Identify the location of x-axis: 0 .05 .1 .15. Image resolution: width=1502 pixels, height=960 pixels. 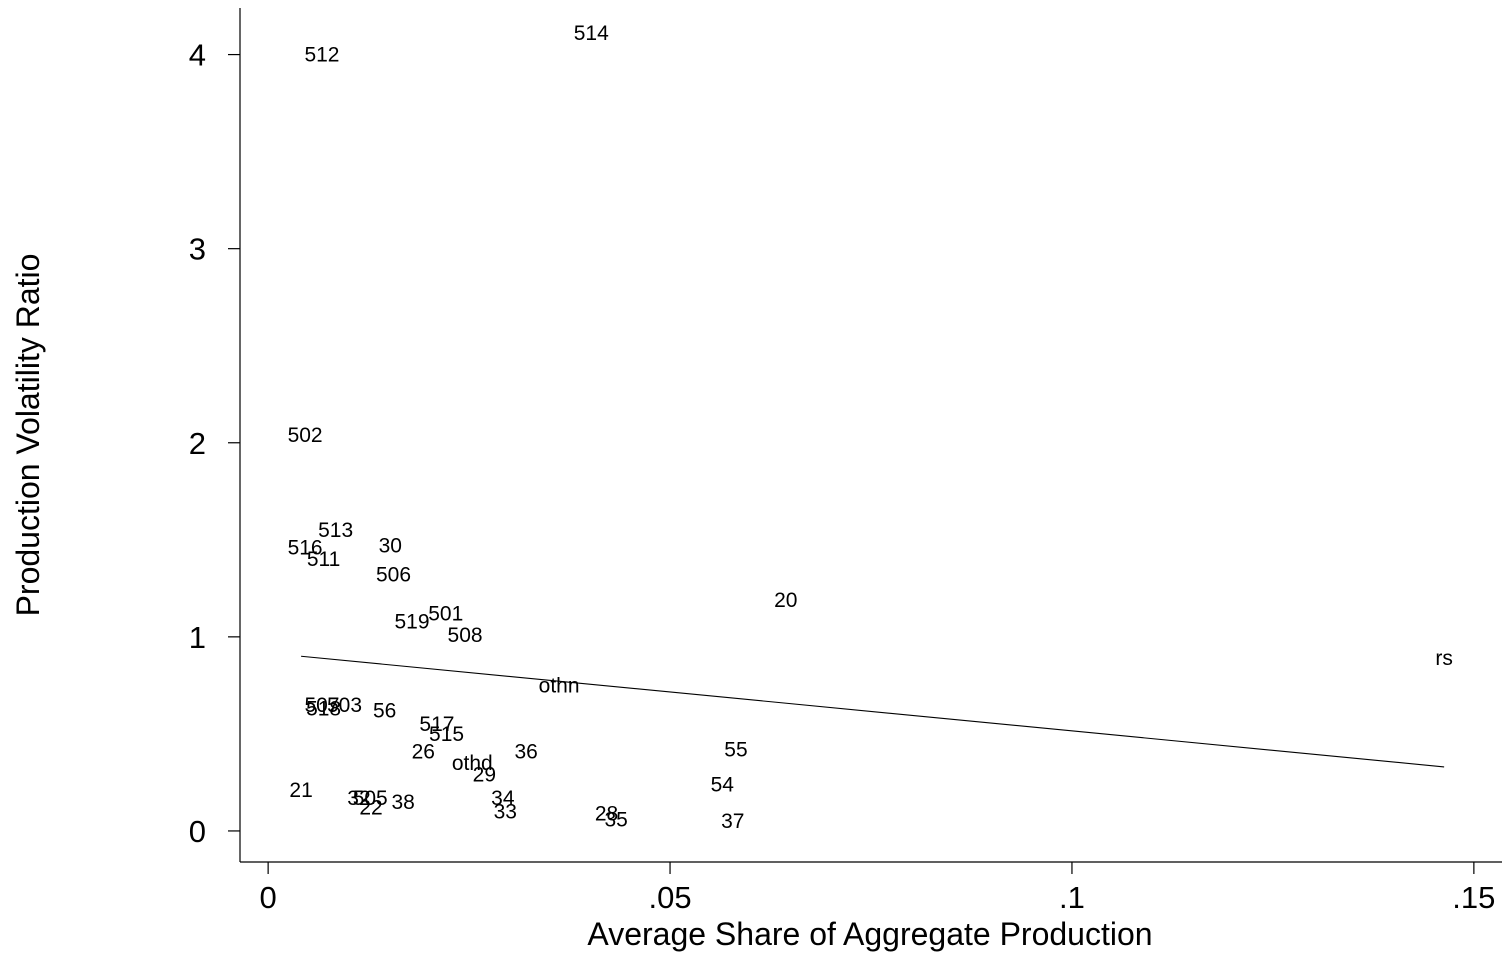
(871, 888).